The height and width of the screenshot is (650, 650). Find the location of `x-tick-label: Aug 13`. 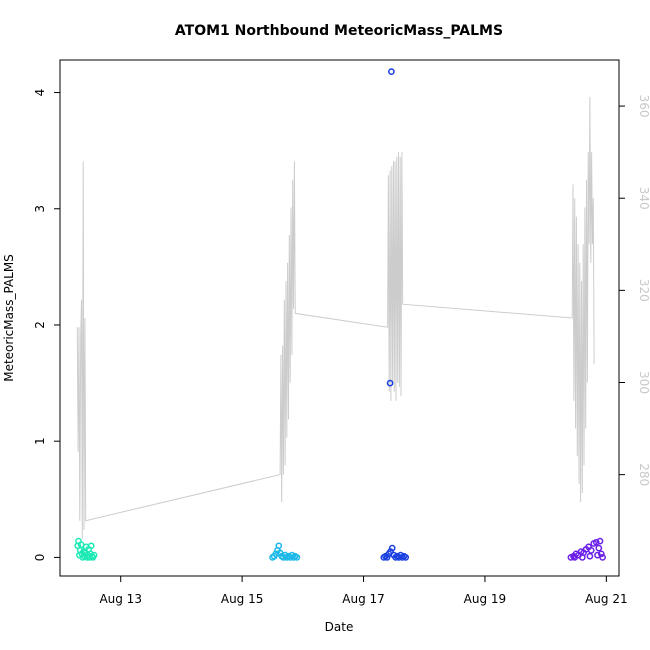

x-tick-label: Aug 13 is located at coordinates (120, 599).